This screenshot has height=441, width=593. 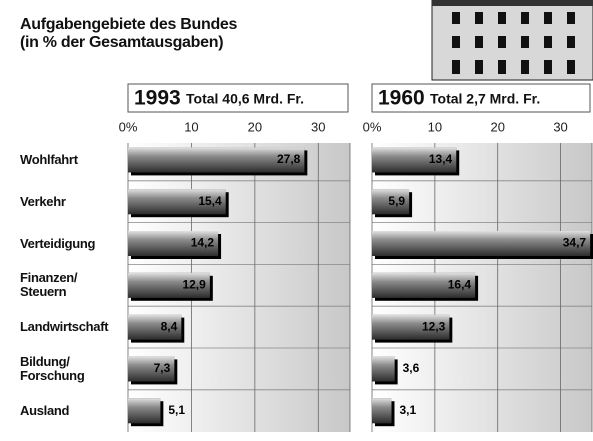 What do you see at coordinates (512, 40) in the screenshot?
I see `building` at bounding box center [512, 40].